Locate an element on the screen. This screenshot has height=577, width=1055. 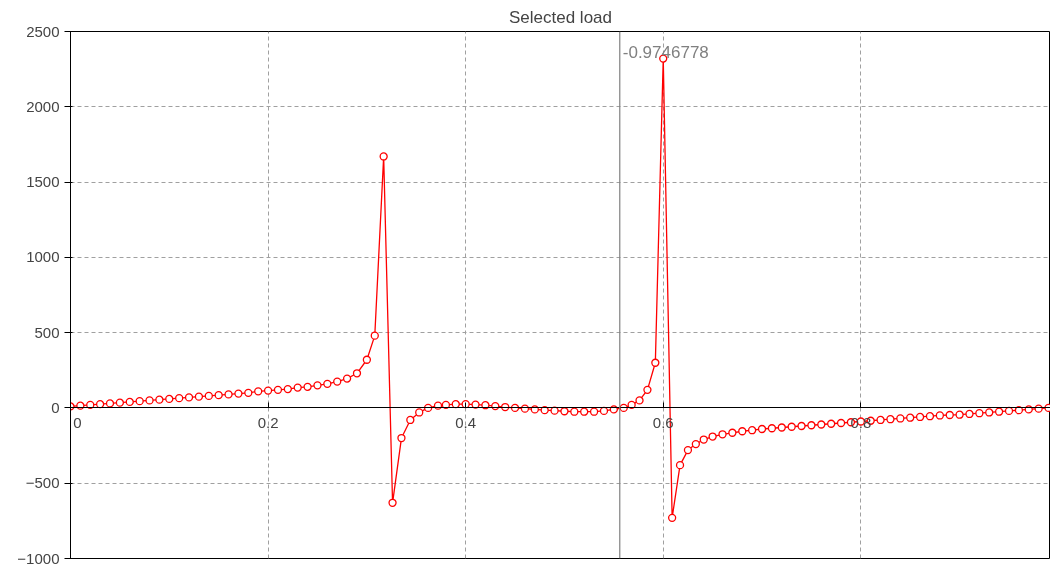
y-tick-label: −500 is located at coordinates (42, 483).